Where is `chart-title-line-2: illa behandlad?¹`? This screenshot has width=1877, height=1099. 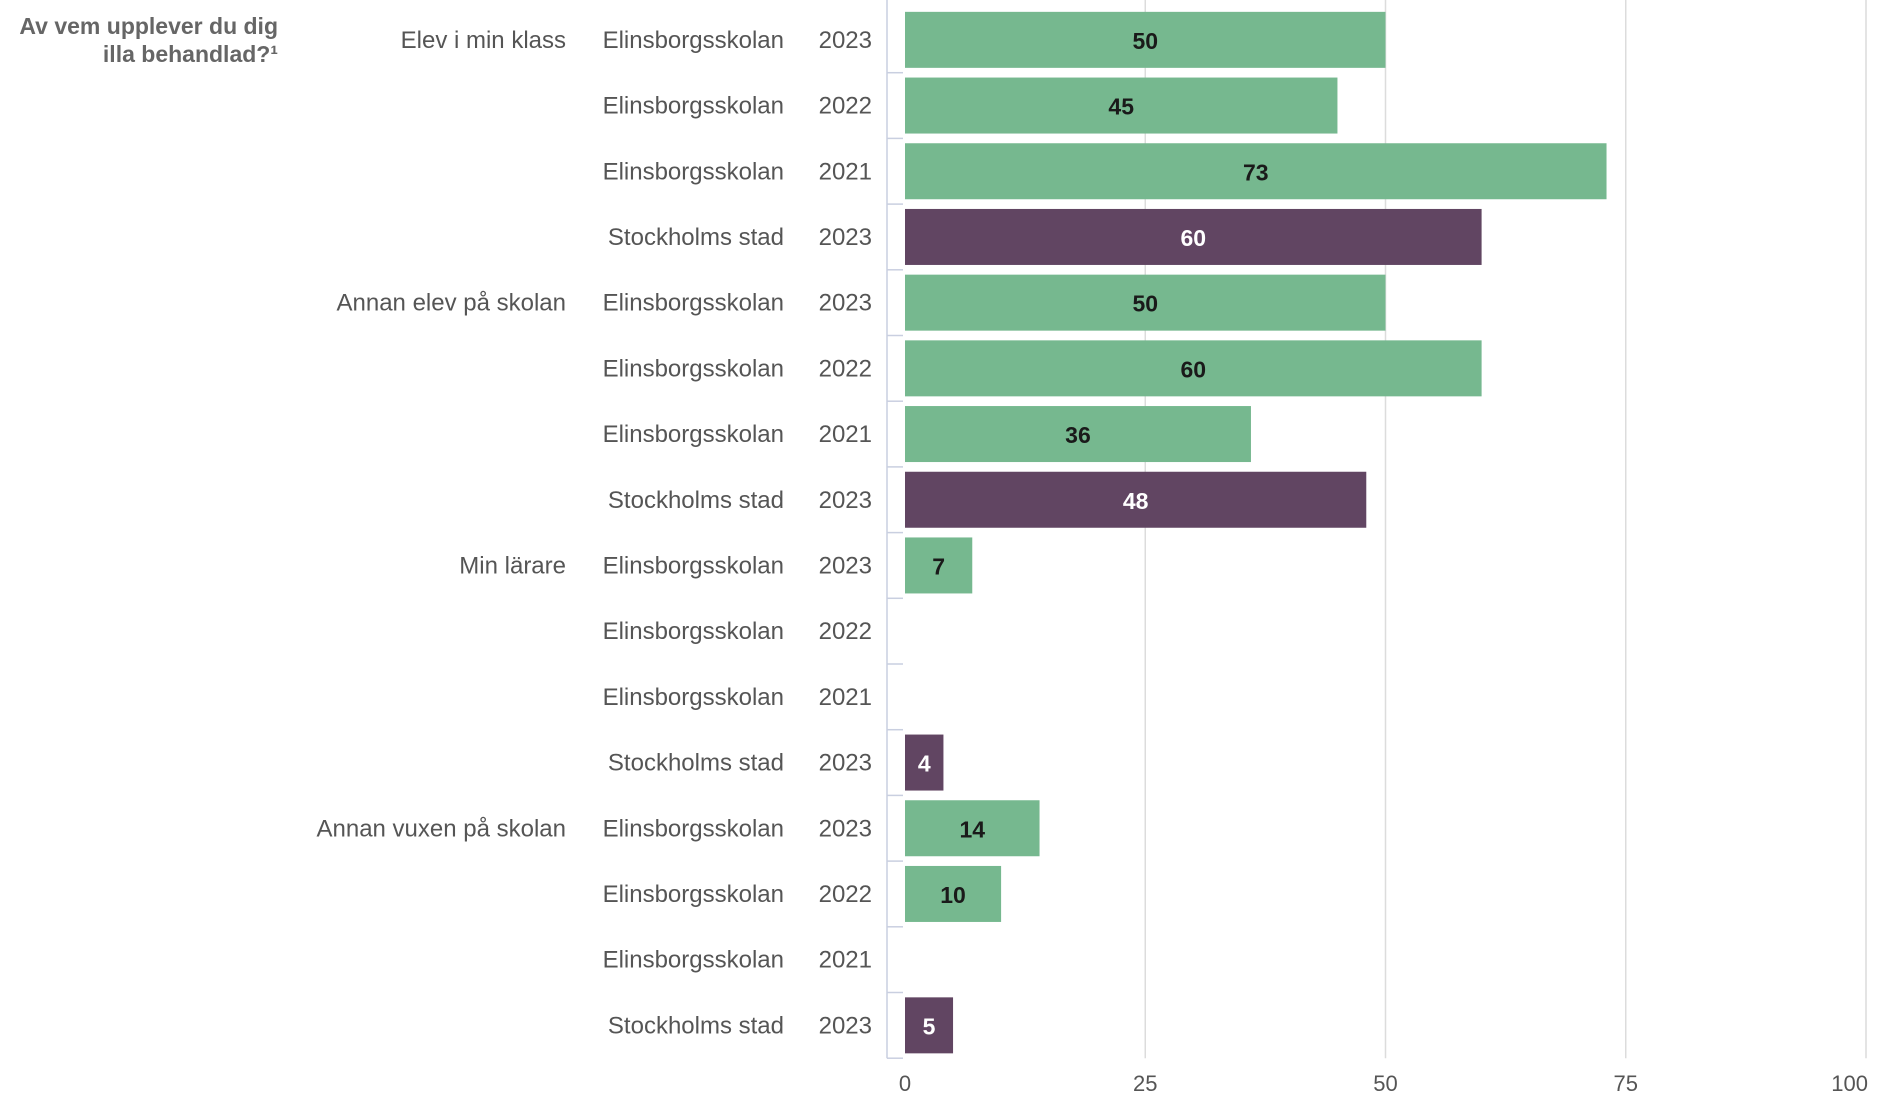
chart-title-line-2: illa behandlad?¹ is located at coordinates (190, 54).